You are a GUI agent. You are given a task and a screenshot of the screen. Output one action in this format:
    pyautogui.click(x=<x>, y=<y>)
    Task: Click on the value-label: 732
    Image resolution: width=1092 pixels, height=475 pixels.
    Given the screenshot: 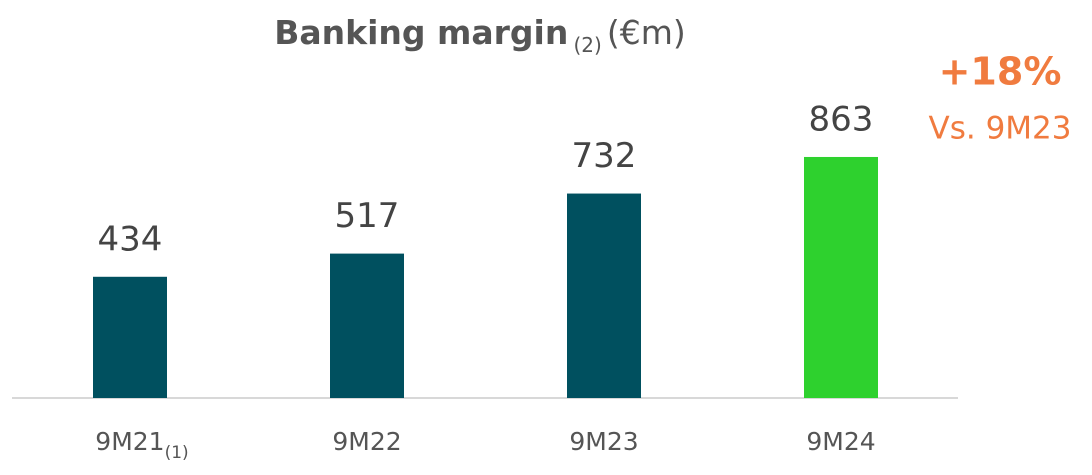 What is the action you would take?
    pyautogui.click(x=604, y=156)
    